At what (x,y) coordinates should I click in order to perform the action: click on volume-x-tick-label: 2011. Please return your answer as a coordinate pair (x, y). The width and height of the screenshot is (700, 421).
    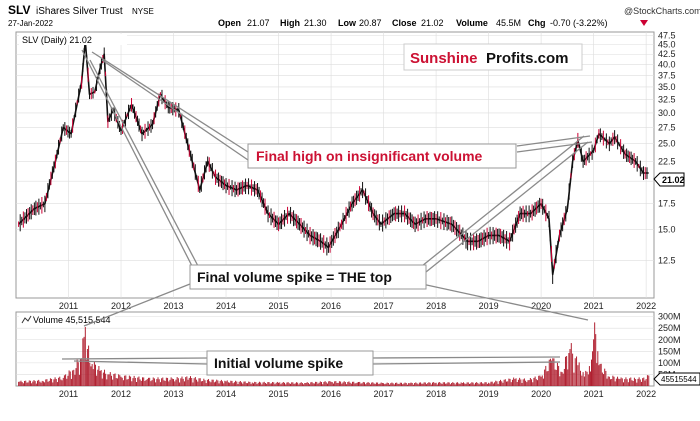
    Looking at the image, I should click on (68, 394).